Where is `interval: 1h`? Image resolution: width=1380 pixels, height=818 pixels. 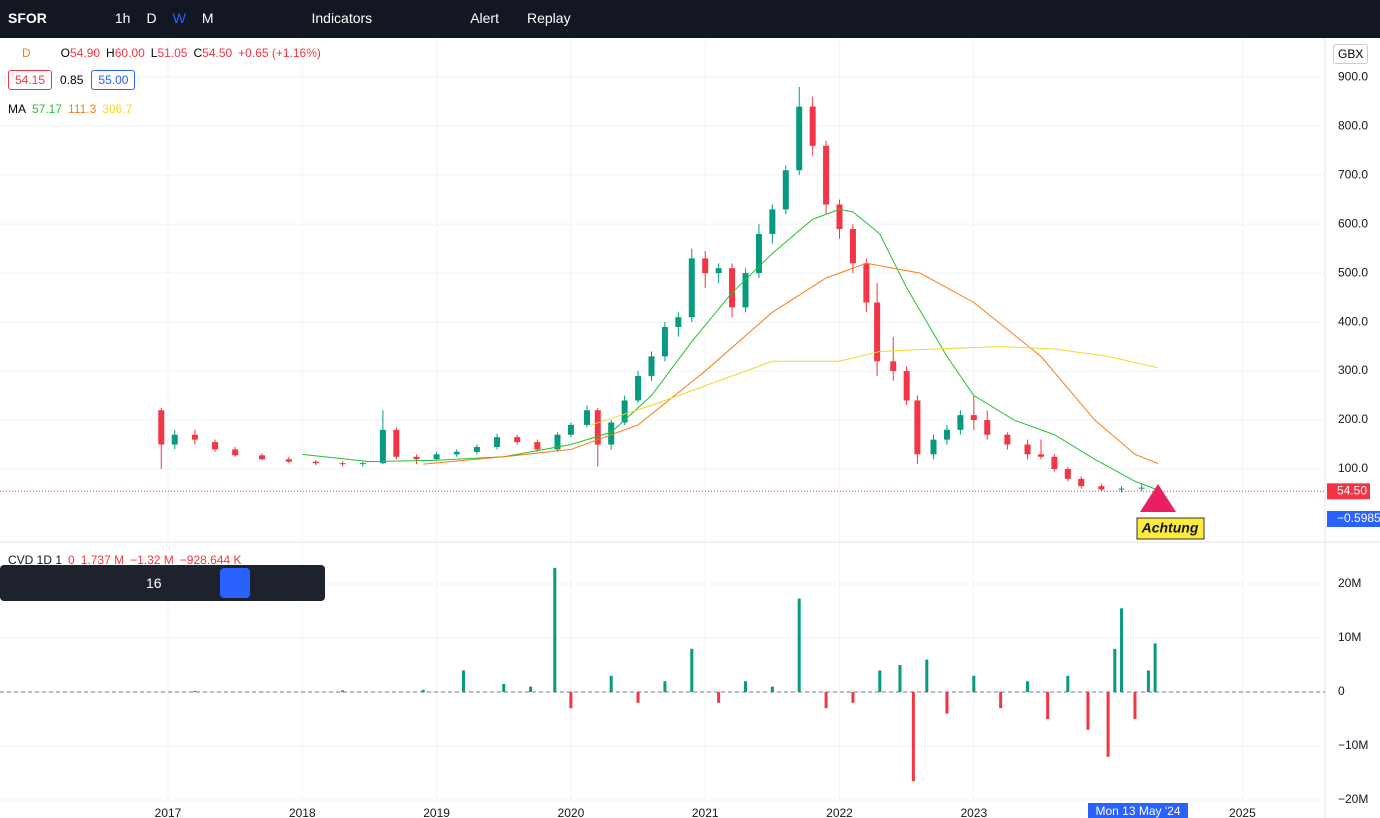
interval: 1h is located at coordinates (122, 18).